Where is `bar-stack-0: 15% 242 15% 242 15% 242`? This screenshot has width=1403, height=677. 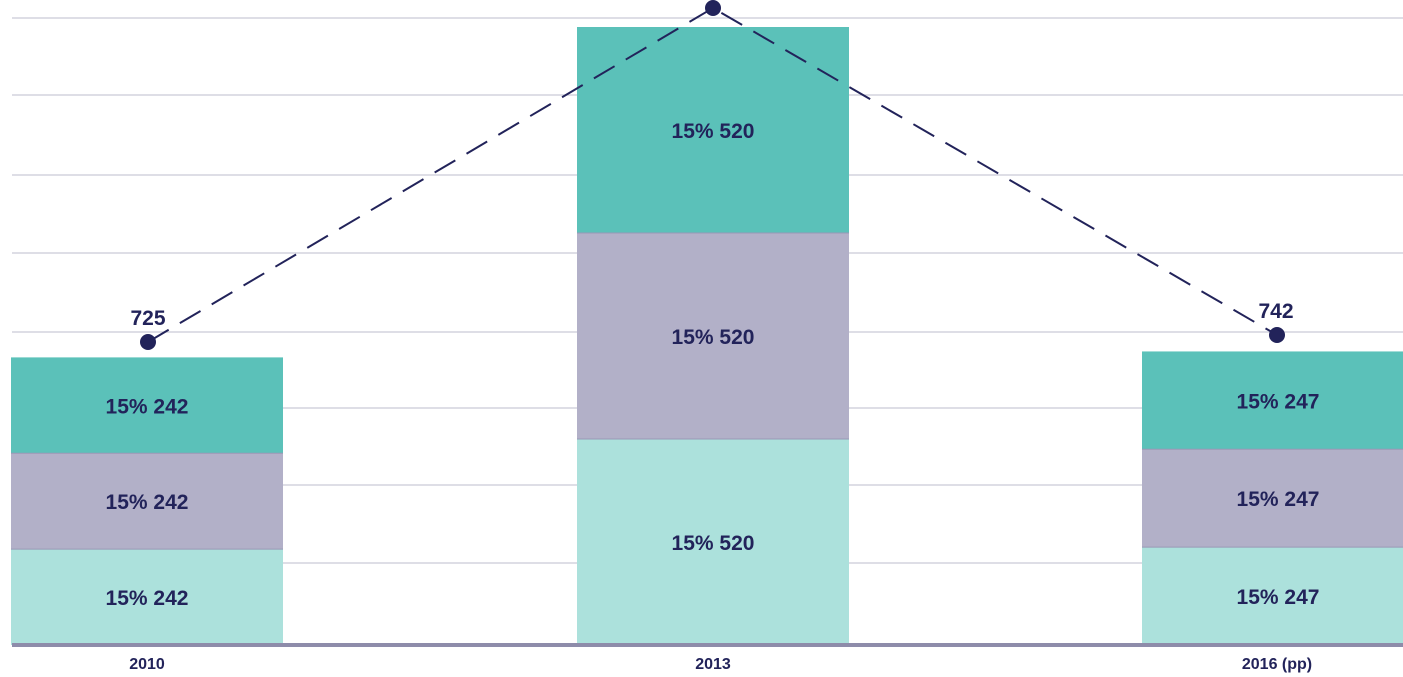 bar-stack-0: 15% 242 15% 242 15% 242 is located at coordinates (147, 501).